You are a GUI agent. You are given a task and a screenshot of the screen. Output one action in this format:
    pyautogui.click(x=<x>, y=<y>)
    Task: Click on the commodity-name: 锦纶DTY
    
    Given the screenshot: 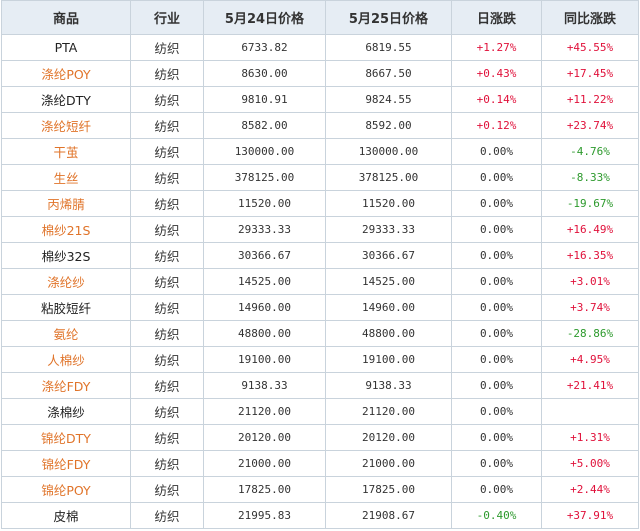 What is the action you would take?
    pyautogui.click(x=66, y=437)
    